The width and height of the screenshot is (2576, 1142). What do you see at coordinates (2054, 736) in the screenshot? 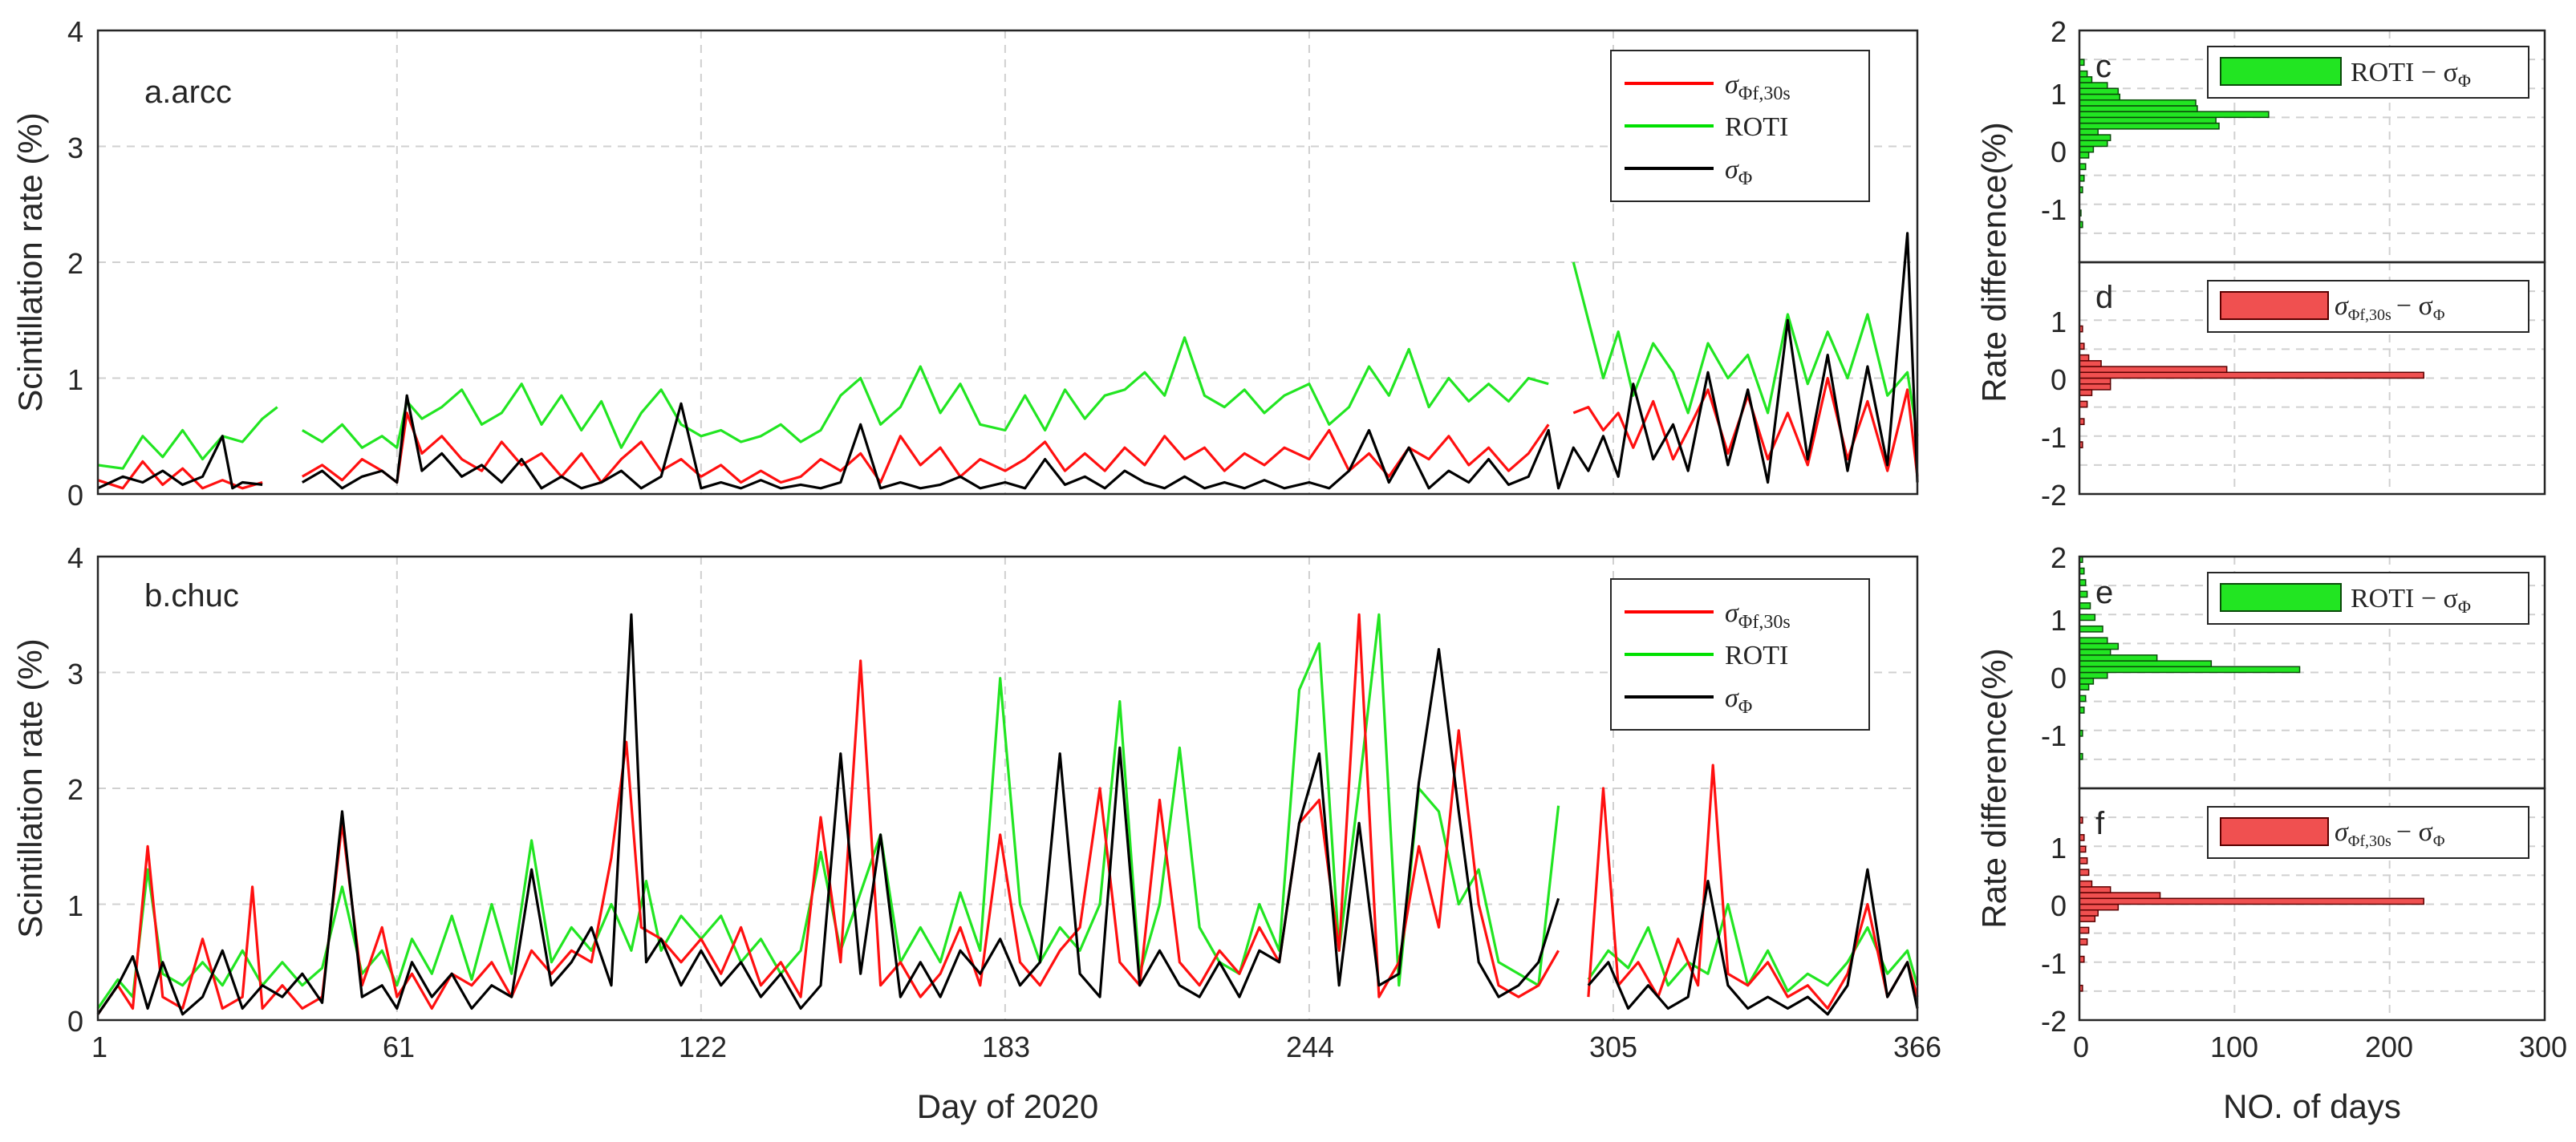
I see `panel-e-ytick: -1` at bounding box center [2054, 736].